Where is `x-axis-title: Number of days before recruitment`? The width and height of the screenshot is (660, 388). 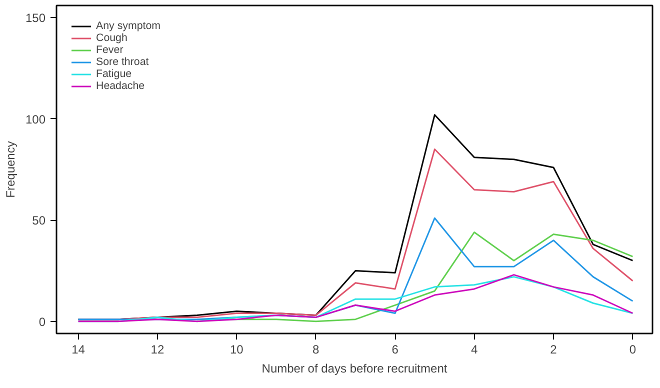 x-axis-title: Number of days before recruitment is located at coordinates (355, 369).